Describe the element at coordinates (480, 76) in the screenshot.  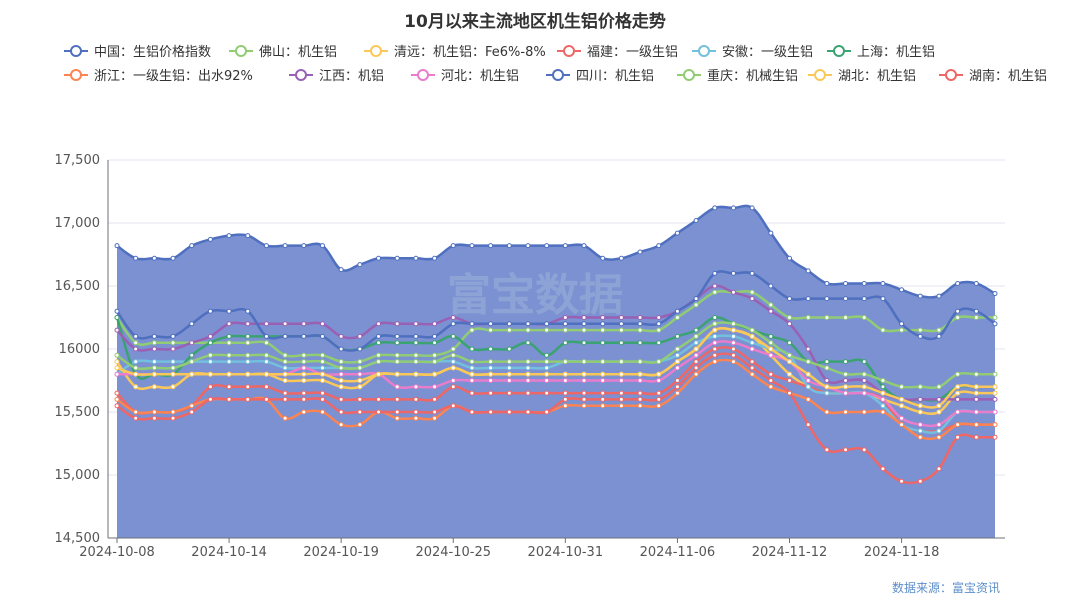
I see `legend-label: 河北：机生铝` at that location.